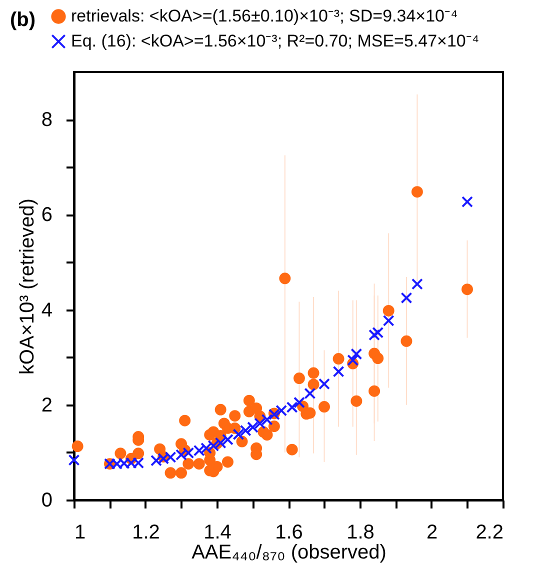 The image size is (547, 564). Describe the element at coordinates (80, 533) in the screenshot. I see `x-tick-label: 1` at that location.